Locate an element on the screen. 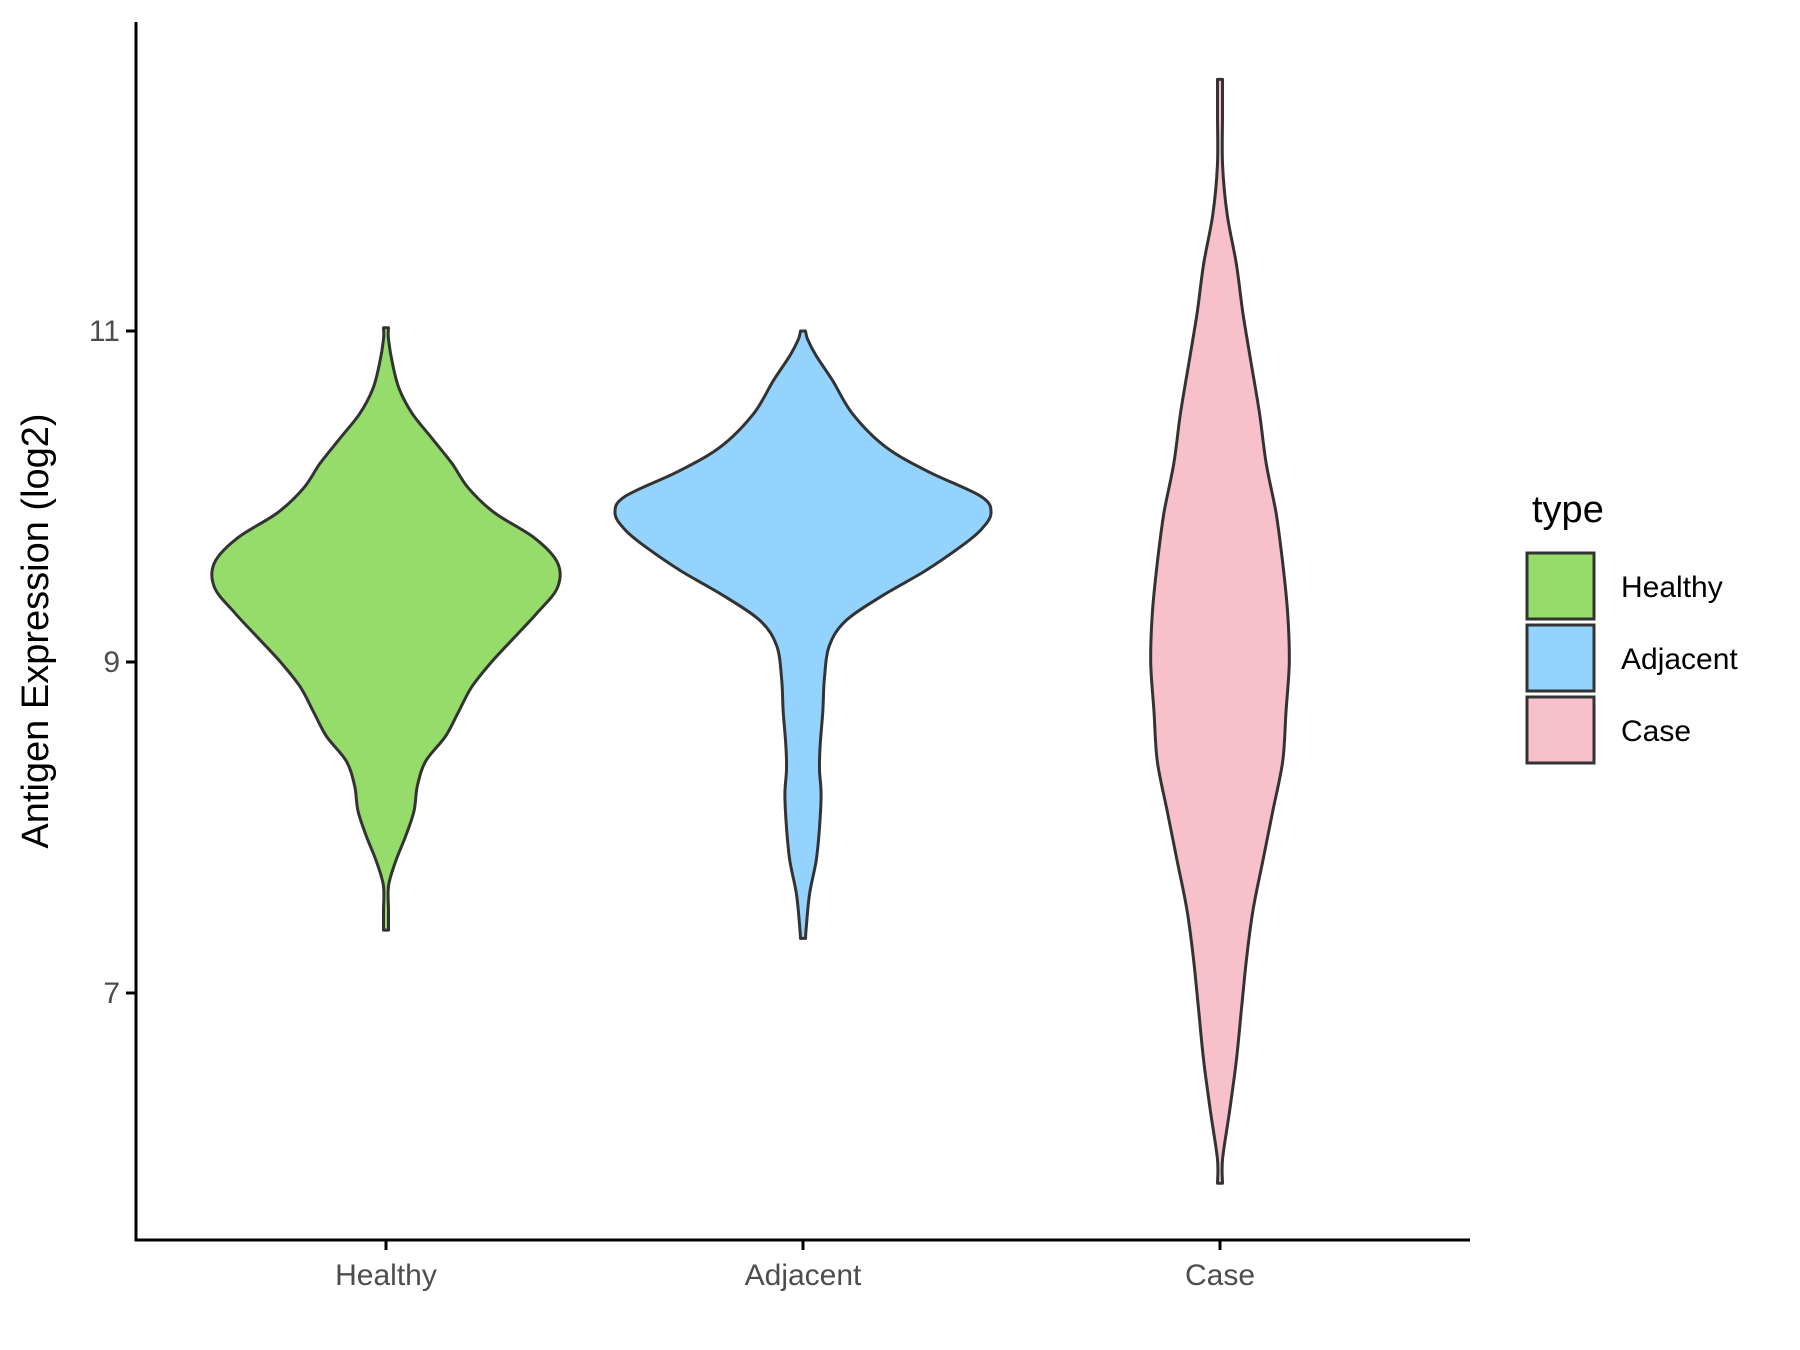 The height and width of the screenshot is (1350, 1800). y-axis-title: Antigen Expression (log2) is located at coordinates (36, 630).